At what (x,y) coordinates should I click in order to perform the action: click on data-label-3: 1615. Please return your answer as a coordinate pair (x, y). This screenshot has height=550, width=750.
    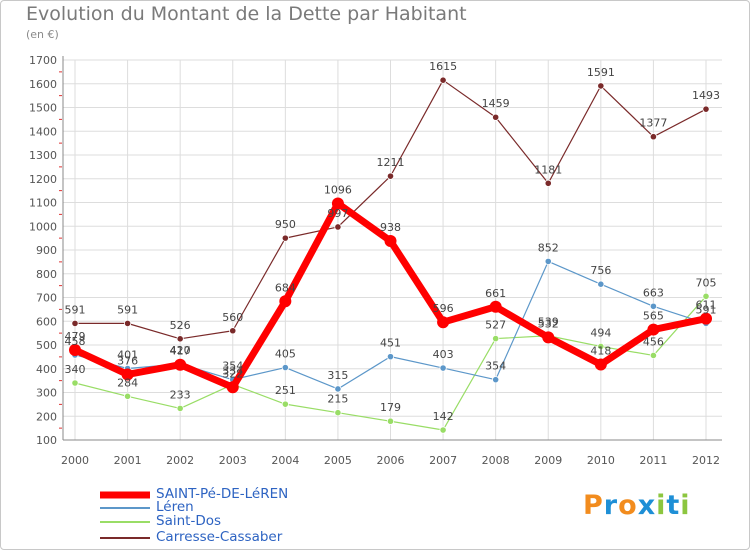
    Looking at the image, I should click on (443, 66).